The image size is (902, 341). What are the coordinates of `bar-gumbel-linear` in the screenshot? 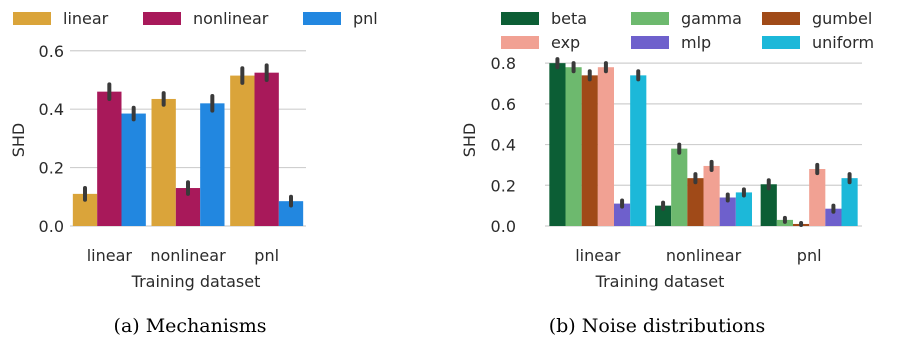 It's located at (589, 150).